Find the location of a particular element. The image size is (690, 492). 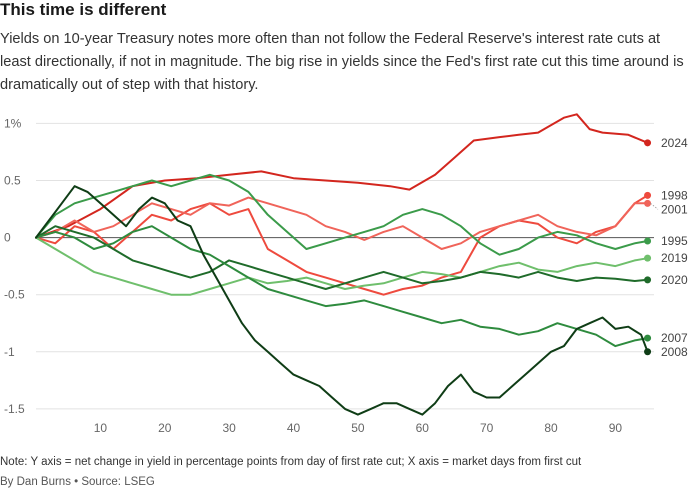

series-end-point-2008 is located at coordinates (648, 352).